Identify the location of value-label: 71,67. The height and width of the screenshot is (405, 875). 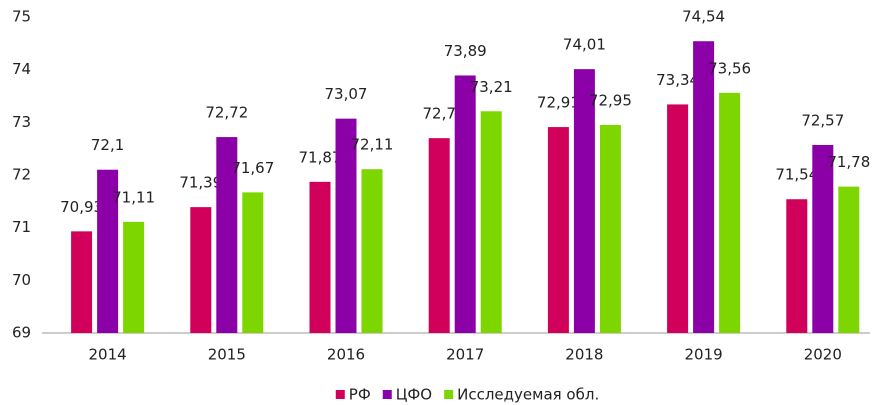
(252, 168).